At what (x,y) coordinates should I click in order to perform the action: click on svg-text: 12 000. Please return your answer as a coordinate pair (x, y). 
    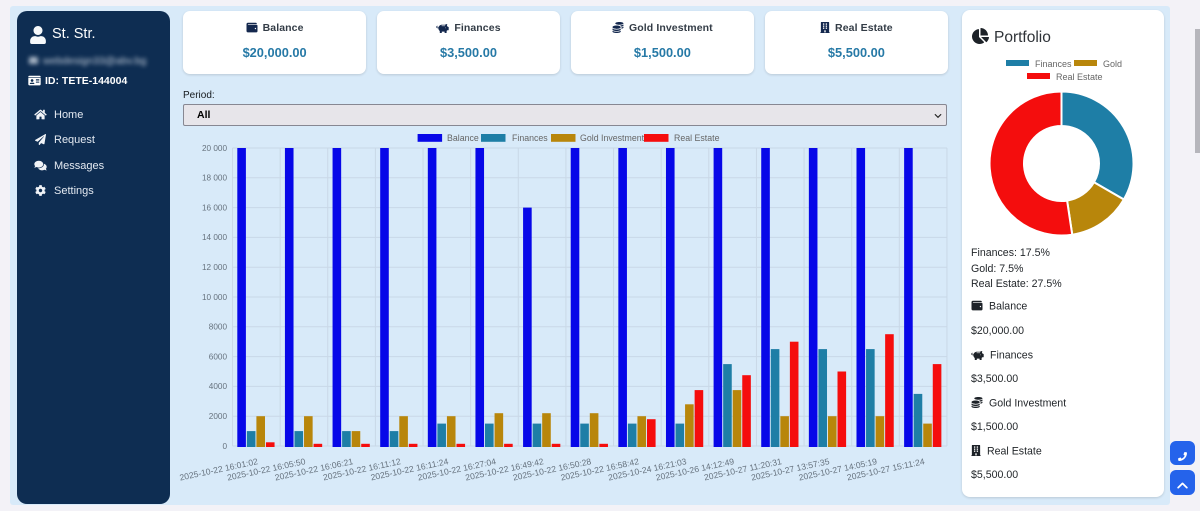
    Looking at the image, I should click on (214, 267).